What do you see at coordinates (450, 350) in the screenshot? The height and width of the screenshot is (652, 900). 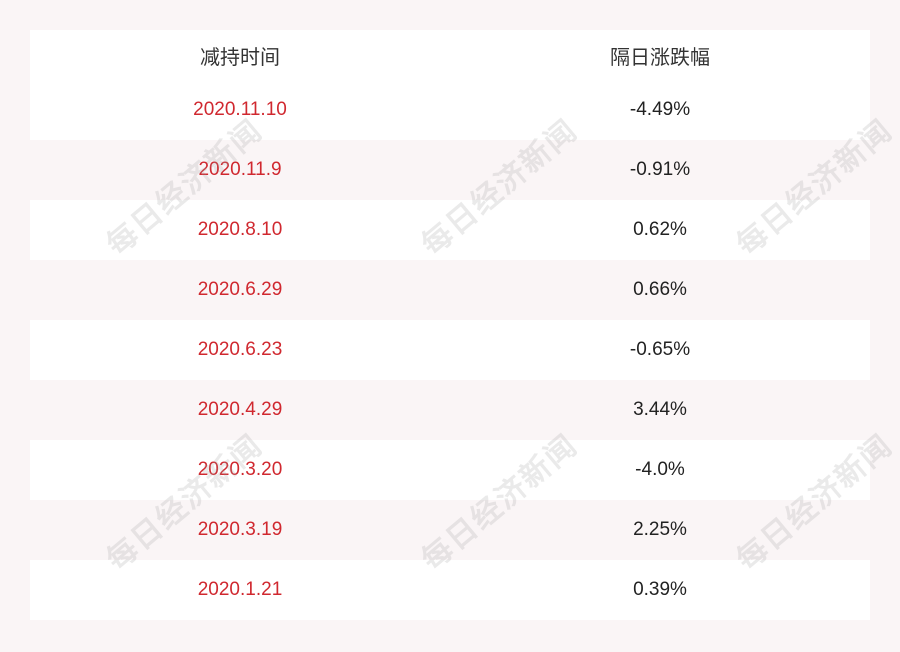 I see `table-row: 2020.6.23 -0.65%` at bounding box center [450, 350].